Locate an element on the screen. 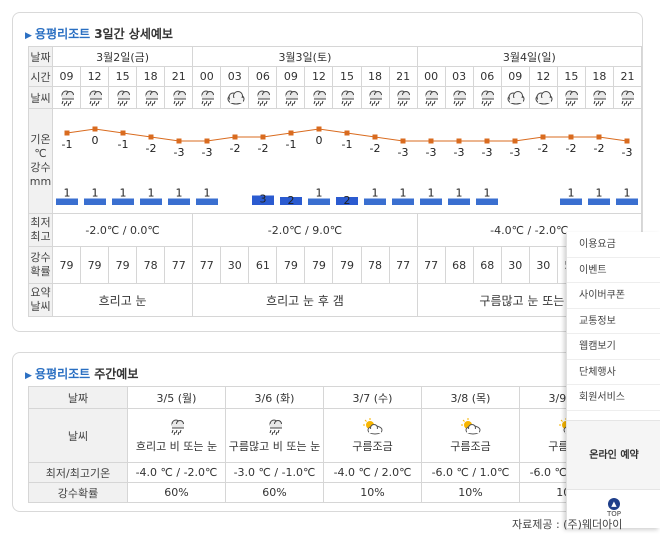 Image resolution: width=660 pixels, height=545 pixels. time-cell: 09 is located at coordinates (291, 76).